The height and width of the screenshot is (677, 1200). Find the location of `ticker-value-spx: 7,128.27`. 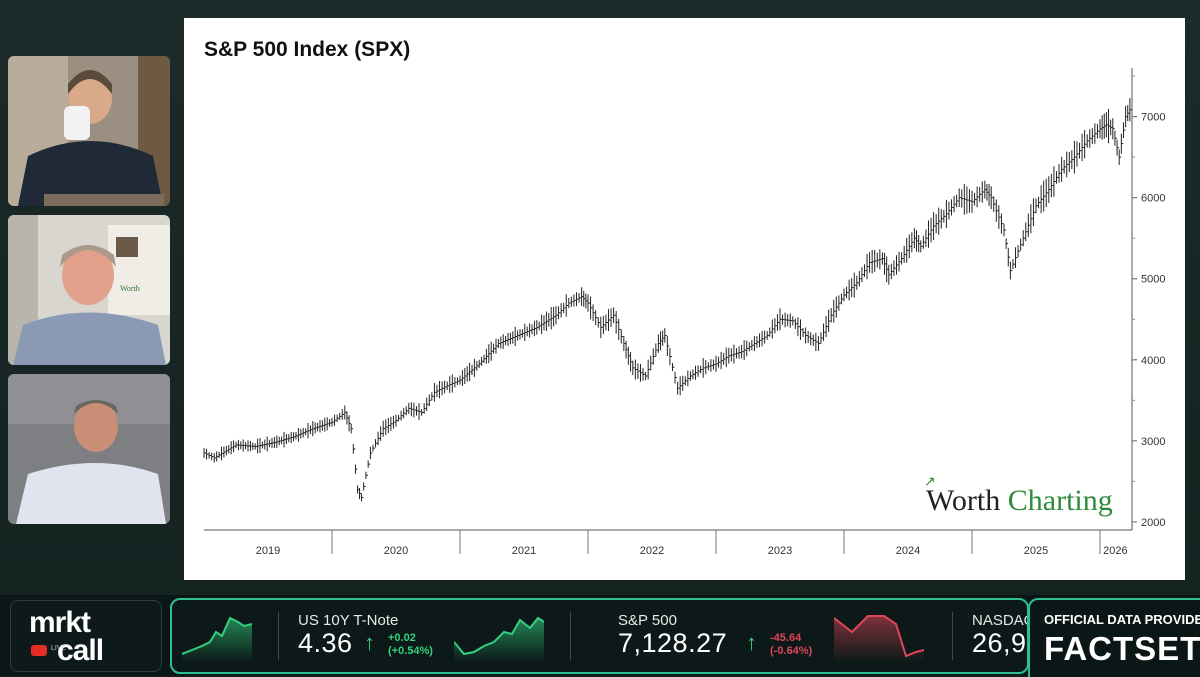

ticker-value-spx: 7,128.27 is located at coordinates (673, 643).